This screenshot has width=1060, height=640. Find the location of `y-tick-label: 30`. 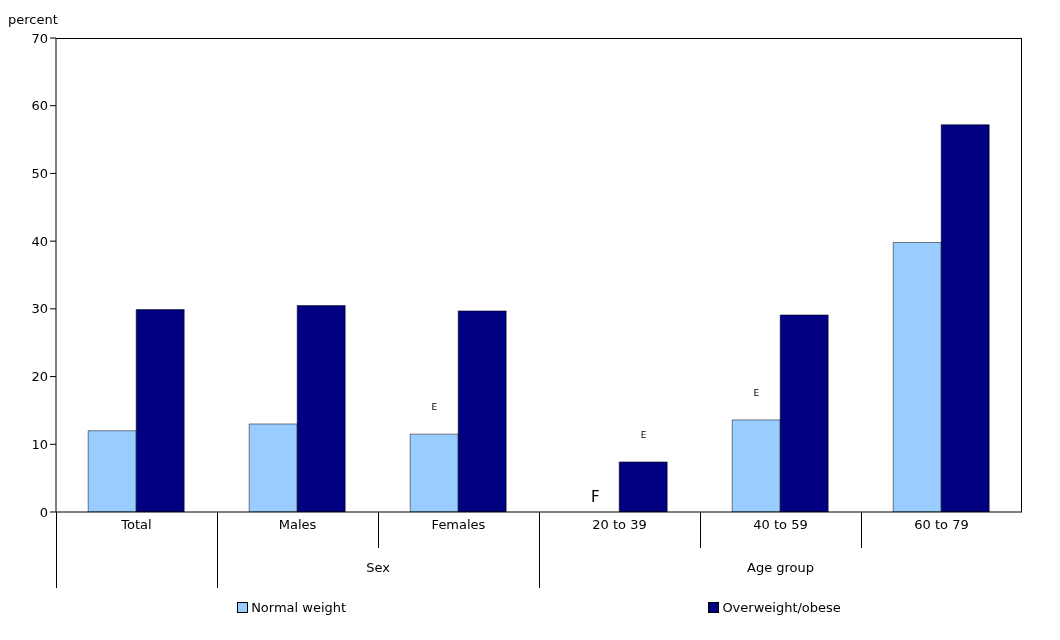

y-tick-label: 30 is located at coordinates (39, 309).